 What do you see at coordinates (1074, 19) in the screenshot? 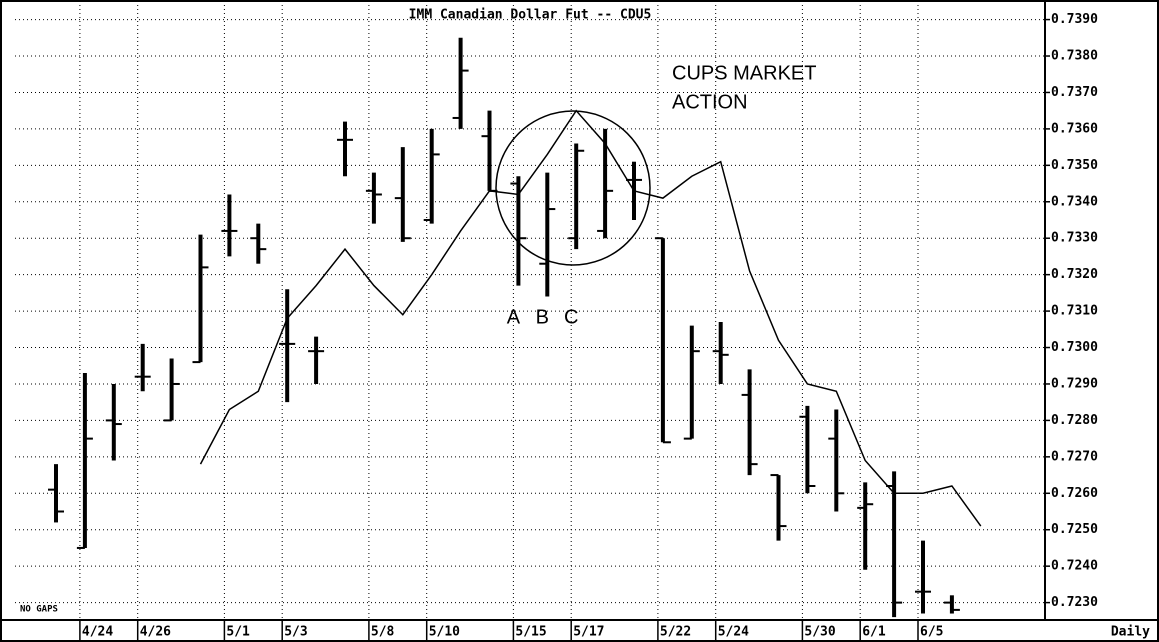
I see `y-tick-label: 0.7390` at bounding box center [1074, 19].